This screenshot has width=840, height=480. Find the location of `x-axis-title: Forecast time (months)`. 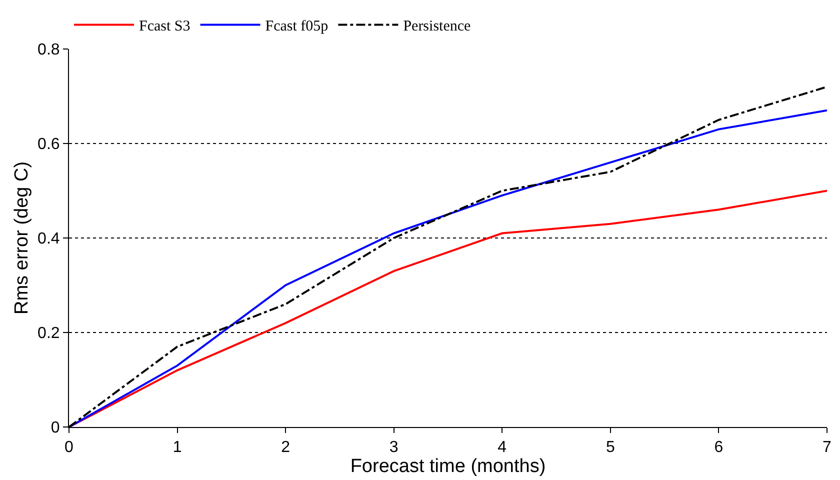

x-axis-title: Forecast time (months) is located at coordinates (448, 467).